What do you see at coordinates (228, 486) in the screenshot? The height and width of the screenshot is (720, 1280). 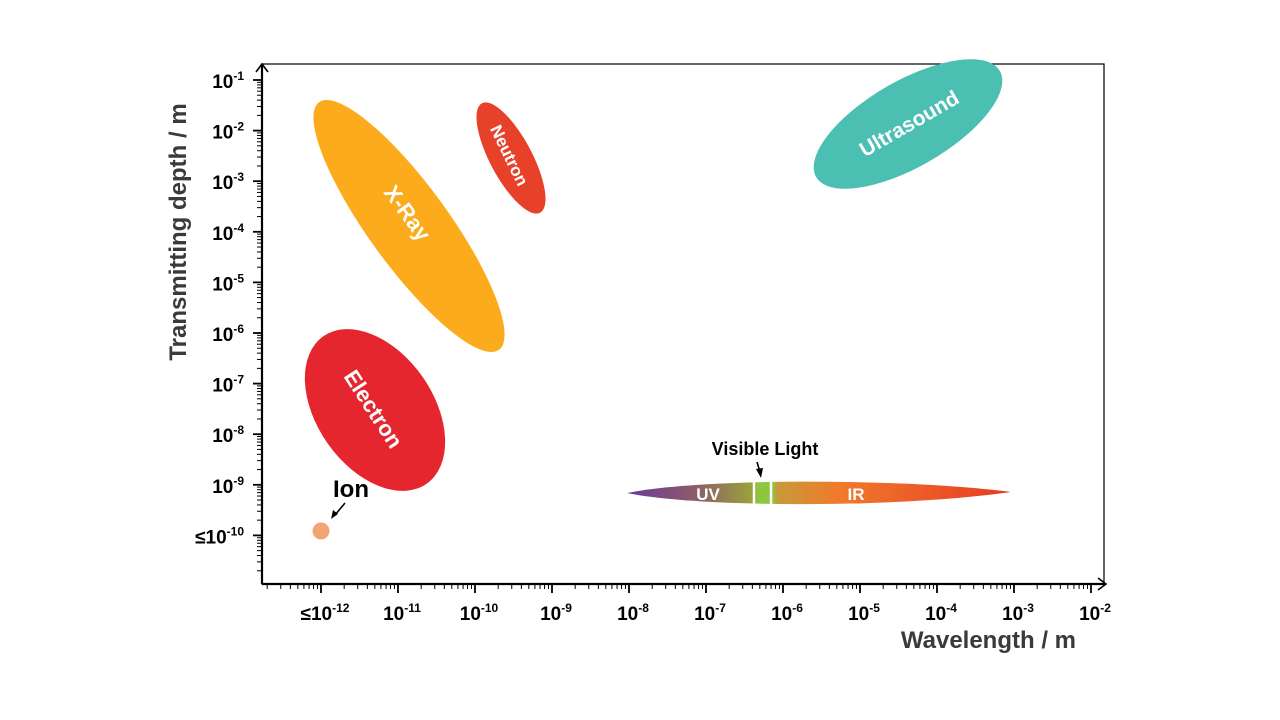 I see `y-tick-label: 10⁻⁹` at bounding box center [228, 486].